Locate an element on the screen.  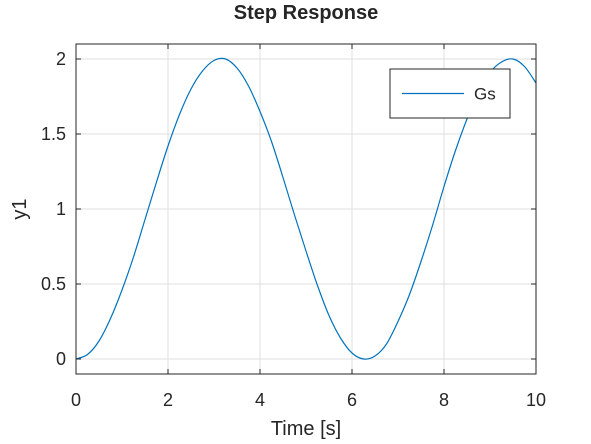
y-tick-label: 0.5 is located at coordinates (53, 284).